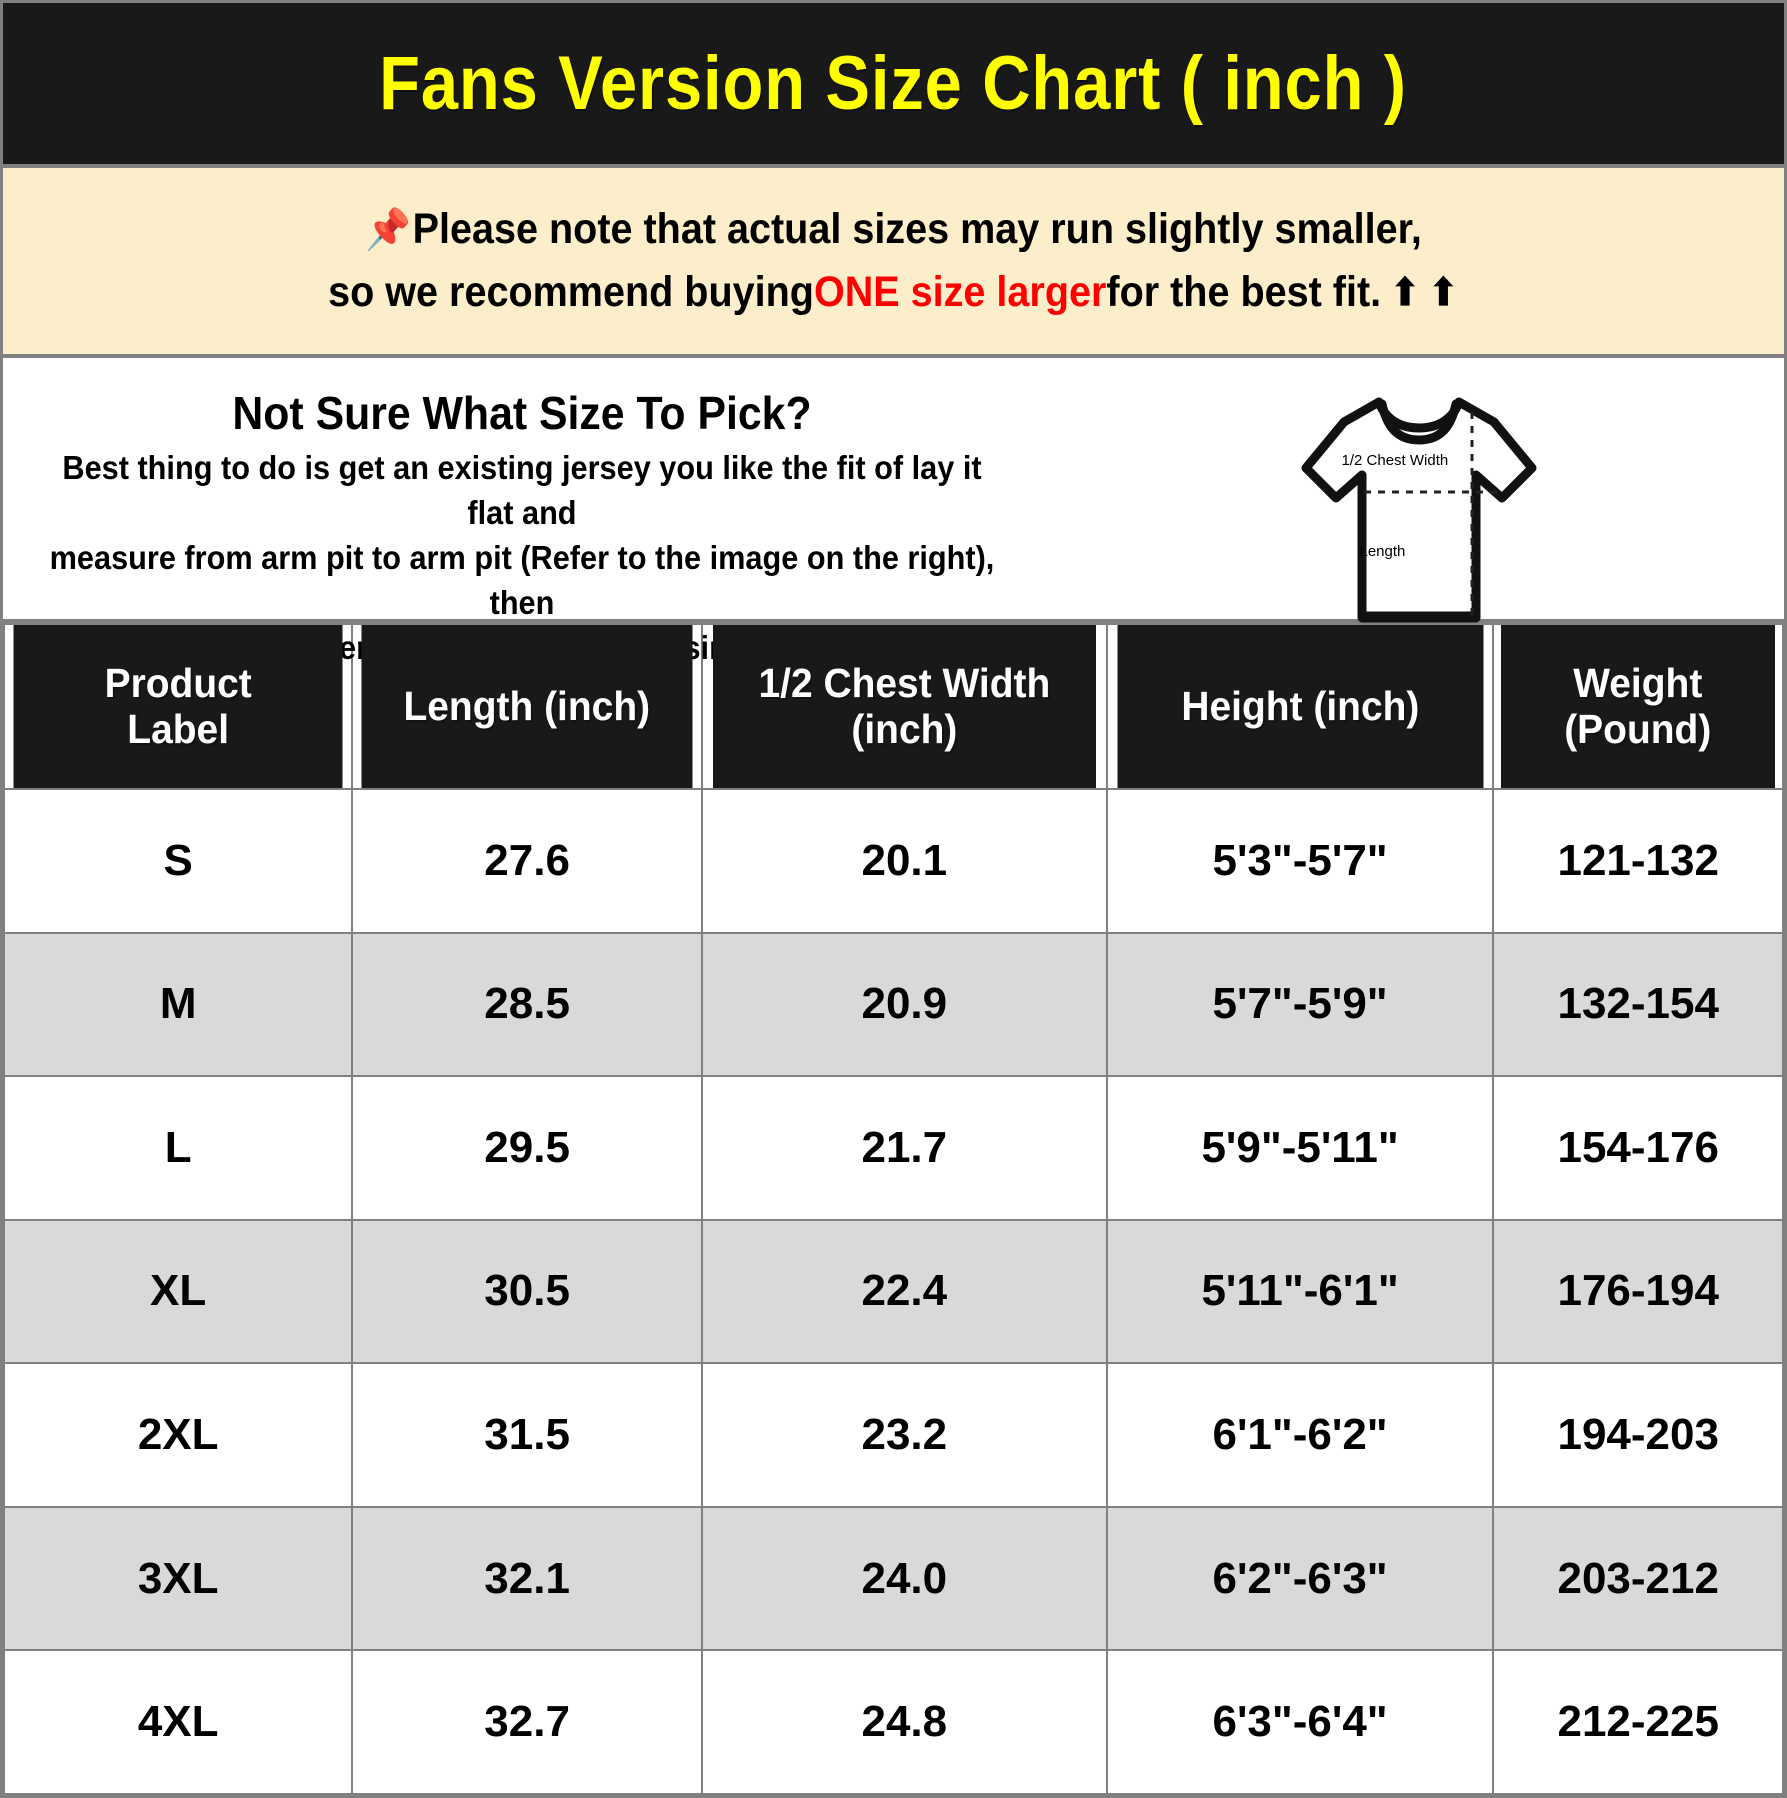 The height and width of the screenshot is (1798, 1787). What do you see at coordinates (960, 292) in the screenshot?
I see `note-emphasis: ONE size larger` at bounding box center [960, 292].